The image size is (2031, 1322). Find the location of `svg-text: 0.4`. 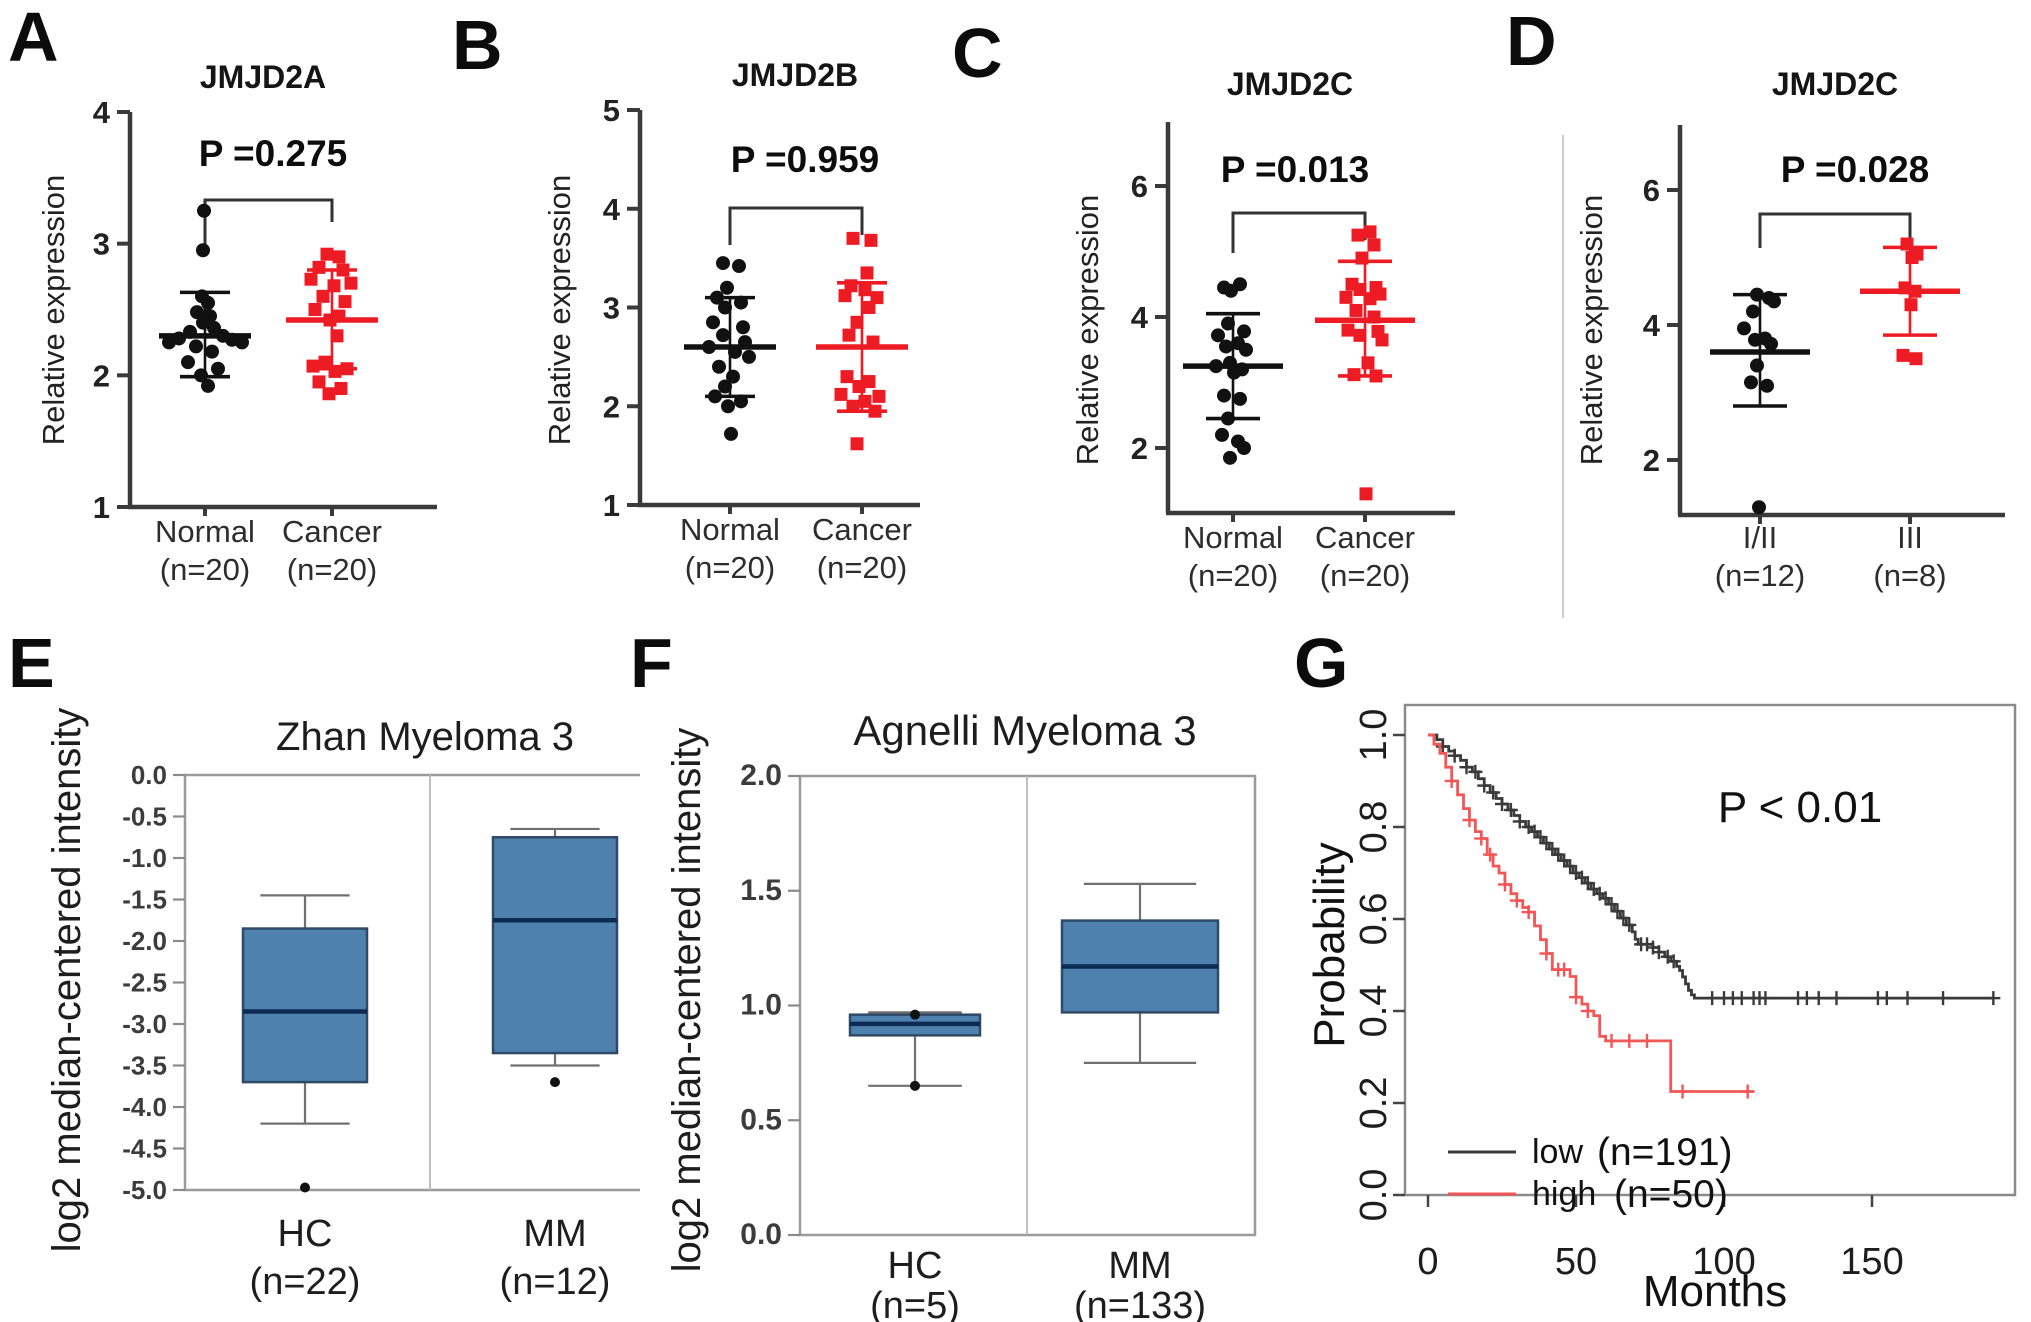

svg-text: 0.4 is located at coordinates (1374, 1011).